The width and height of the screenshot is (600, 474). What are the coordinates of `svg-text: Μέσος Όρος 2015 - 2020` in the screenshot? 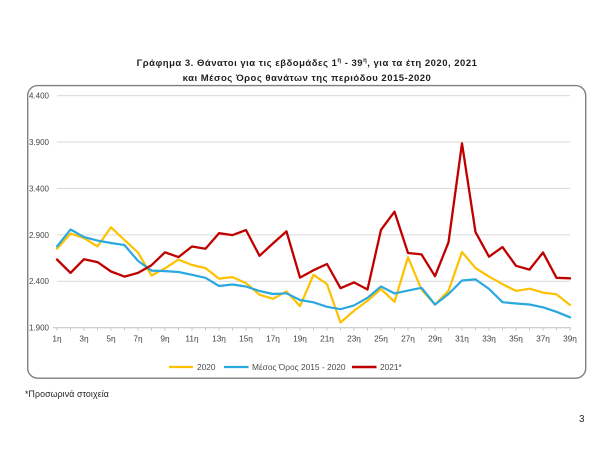 It's located at (299, 367).